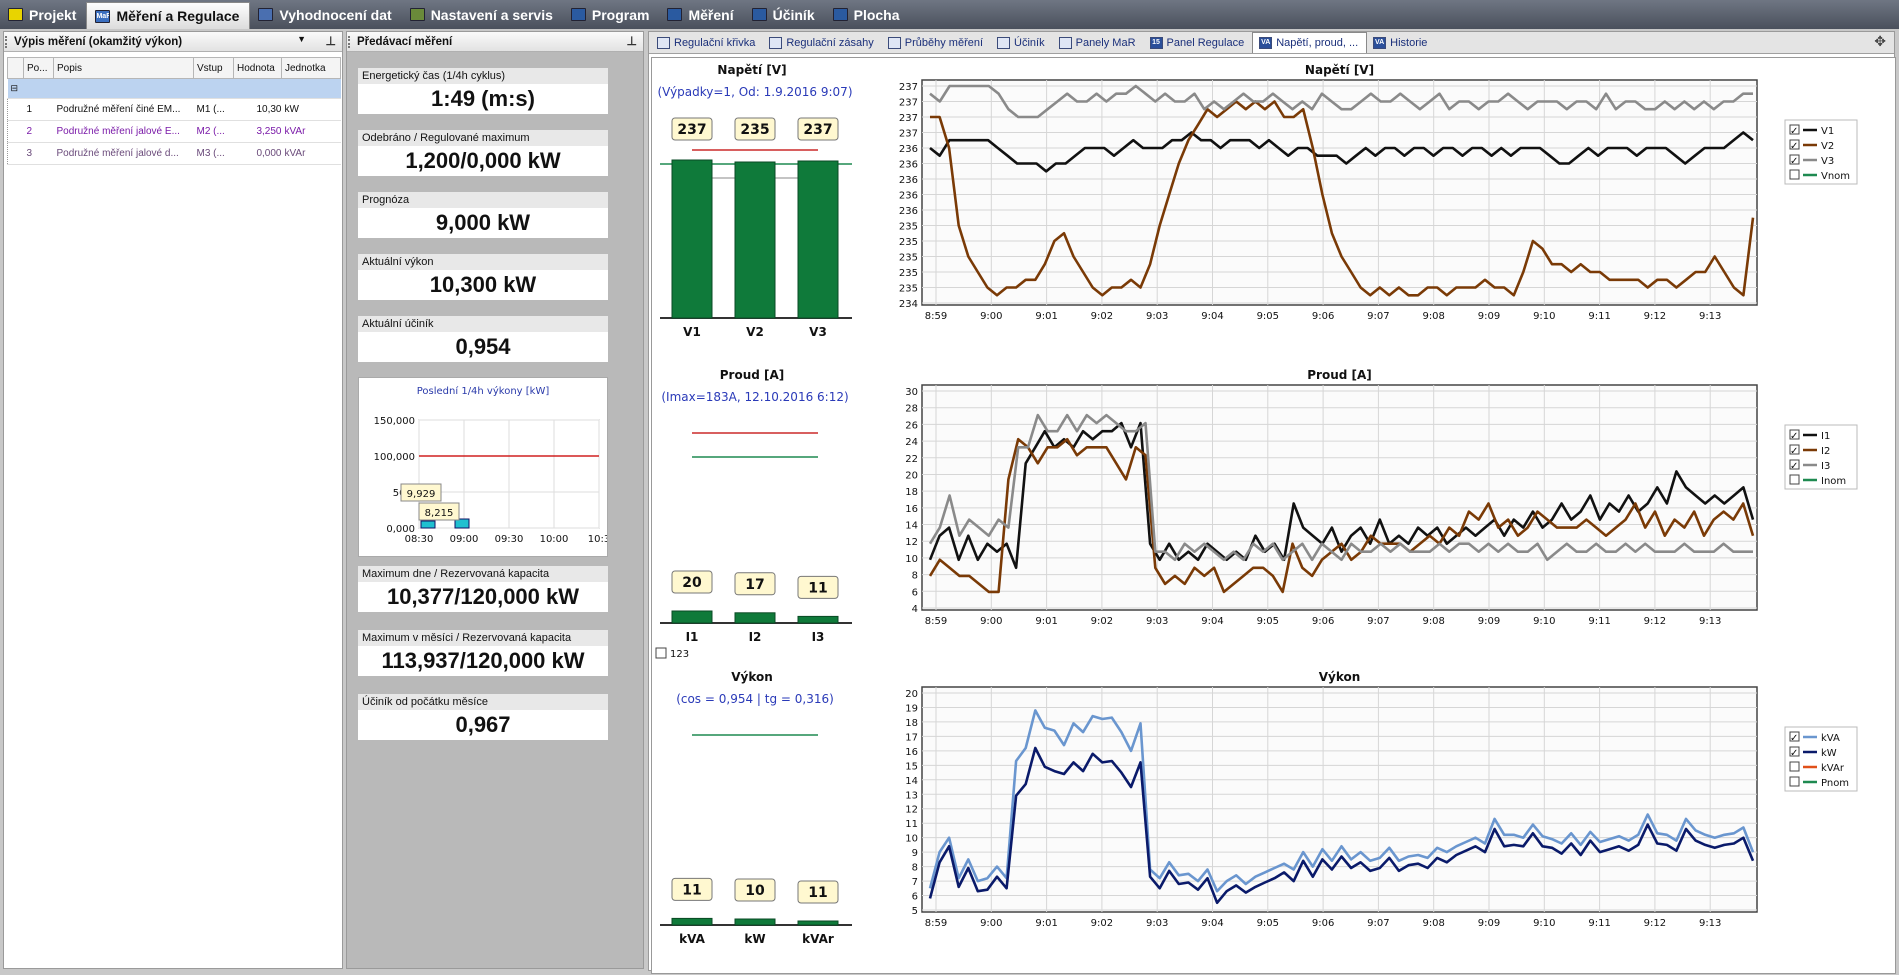 This screenshot has width=1899, height=975. What do you see at coordinates (311, 109) in the screenshot?
I see `row-unit: kW` at bounding box center [311, 109].